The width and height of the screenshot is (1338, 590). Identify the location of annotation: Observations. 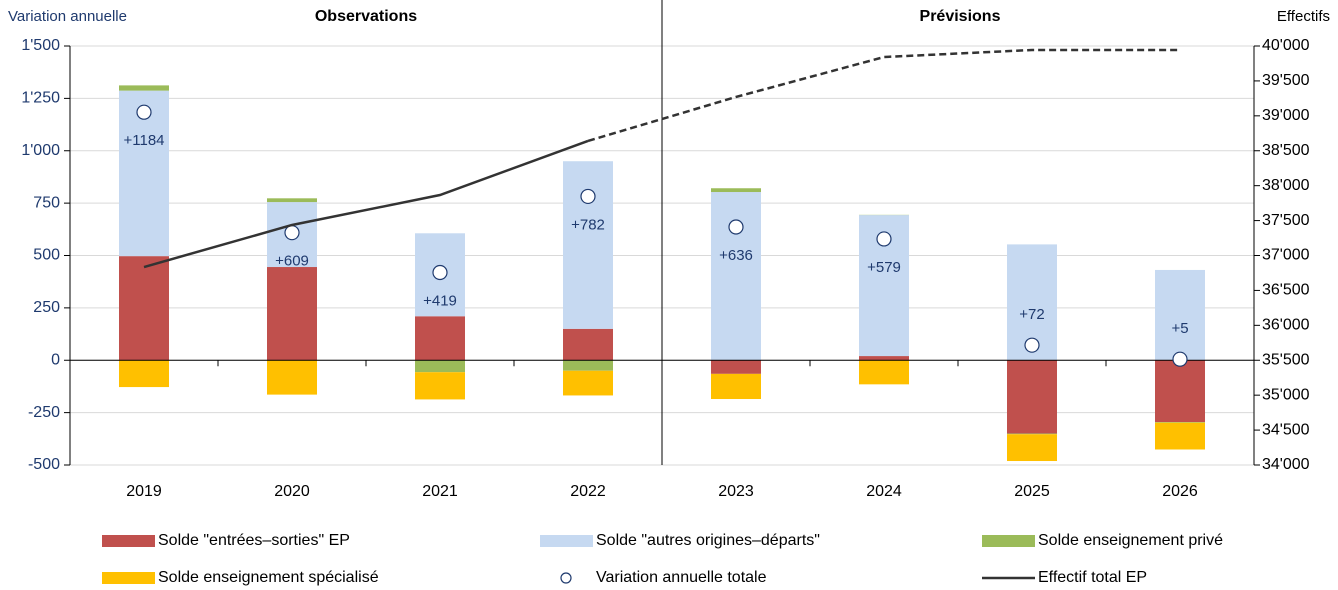
(366, 16).